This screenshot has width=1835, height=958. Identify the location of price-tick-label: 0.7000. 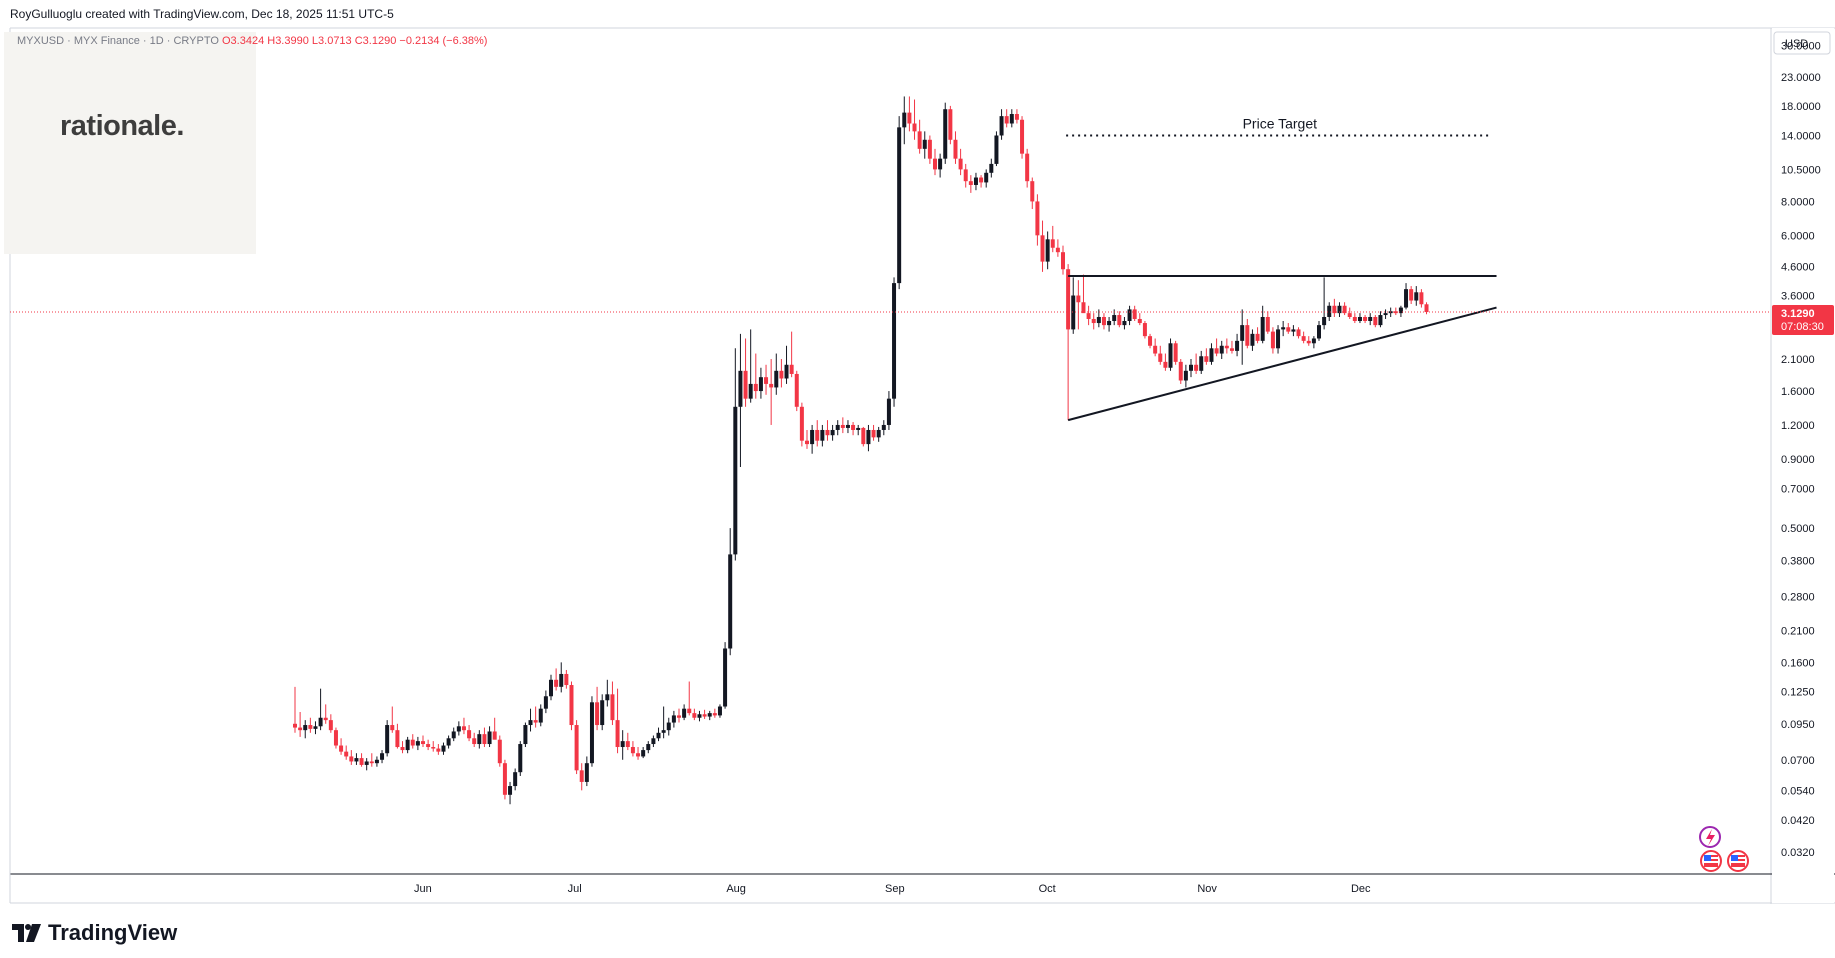
(1798, 489).